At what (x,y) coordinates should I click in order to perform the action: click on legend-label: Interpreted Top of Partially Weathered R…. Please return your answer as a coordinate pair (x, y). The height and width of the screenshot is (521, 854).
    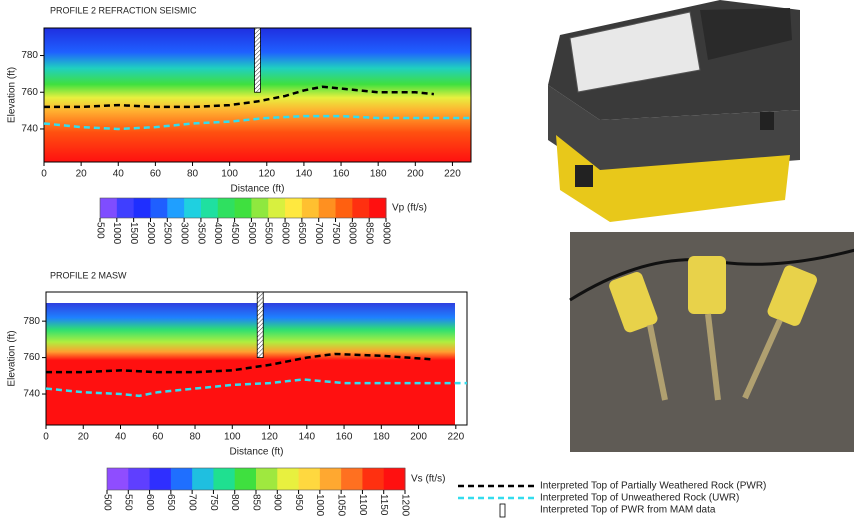
    Looking at the image, I should click on (653, 486).